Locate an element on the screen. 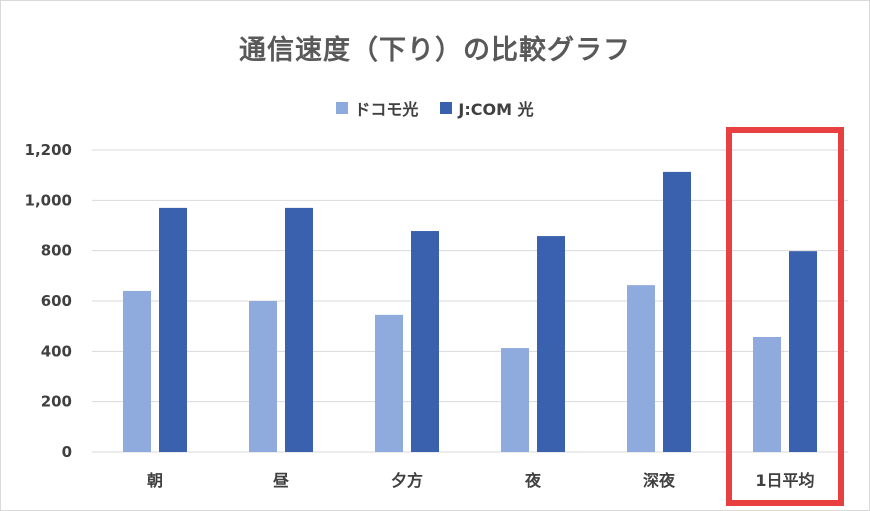 The image size is (870, 511). x-category-label: 朝 is located at coordinates (155, 480).